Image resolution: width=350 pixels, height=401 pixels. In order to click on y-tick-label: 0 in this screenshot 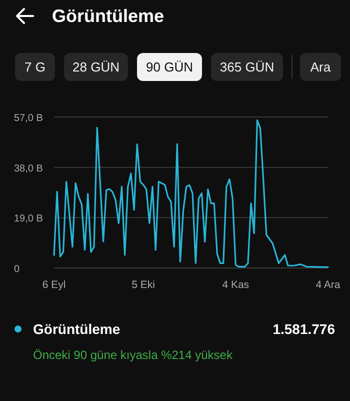, I will do `click(17, 269)`.